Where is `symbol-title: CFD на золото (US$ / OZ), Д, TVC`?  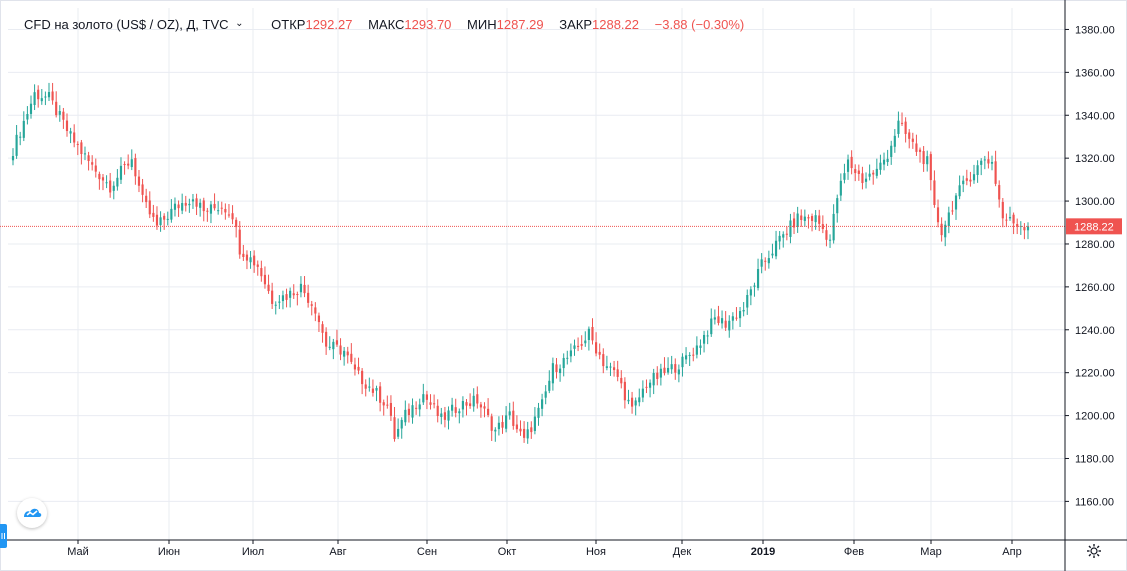 symbol-title: CFD на золото (US$ / OZ), Д, TVC is located at coordinates (126, 25).